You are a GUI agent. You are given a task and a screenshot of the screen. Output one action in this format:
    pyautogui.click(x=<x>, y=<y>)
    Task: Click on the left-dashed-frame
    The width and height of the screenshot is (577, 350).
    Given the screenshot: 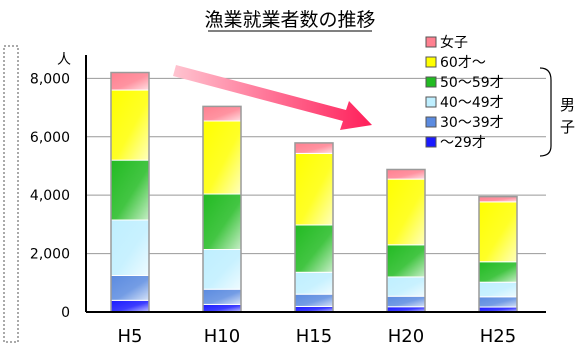 What is the action you would take?
    pyautogui.click(x=11, y=194)
    